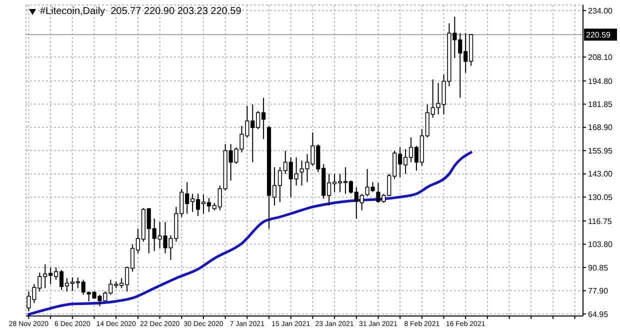 Image resolution: width=620 pixels, height=330 pixels. I want to click on chart-title: #Litecoin,Daily 205.77 220.90 203.23 220.59, so click(141, 11).